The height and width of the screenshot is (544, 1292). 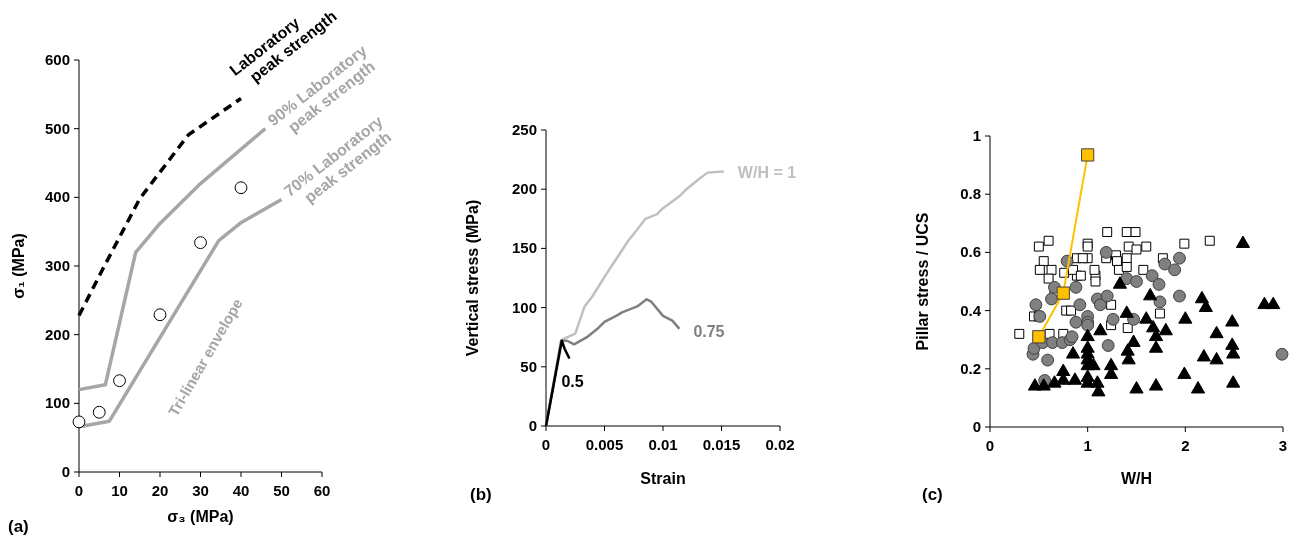 I want to click on y-tick-label: 600, so click(x=57, y=59).